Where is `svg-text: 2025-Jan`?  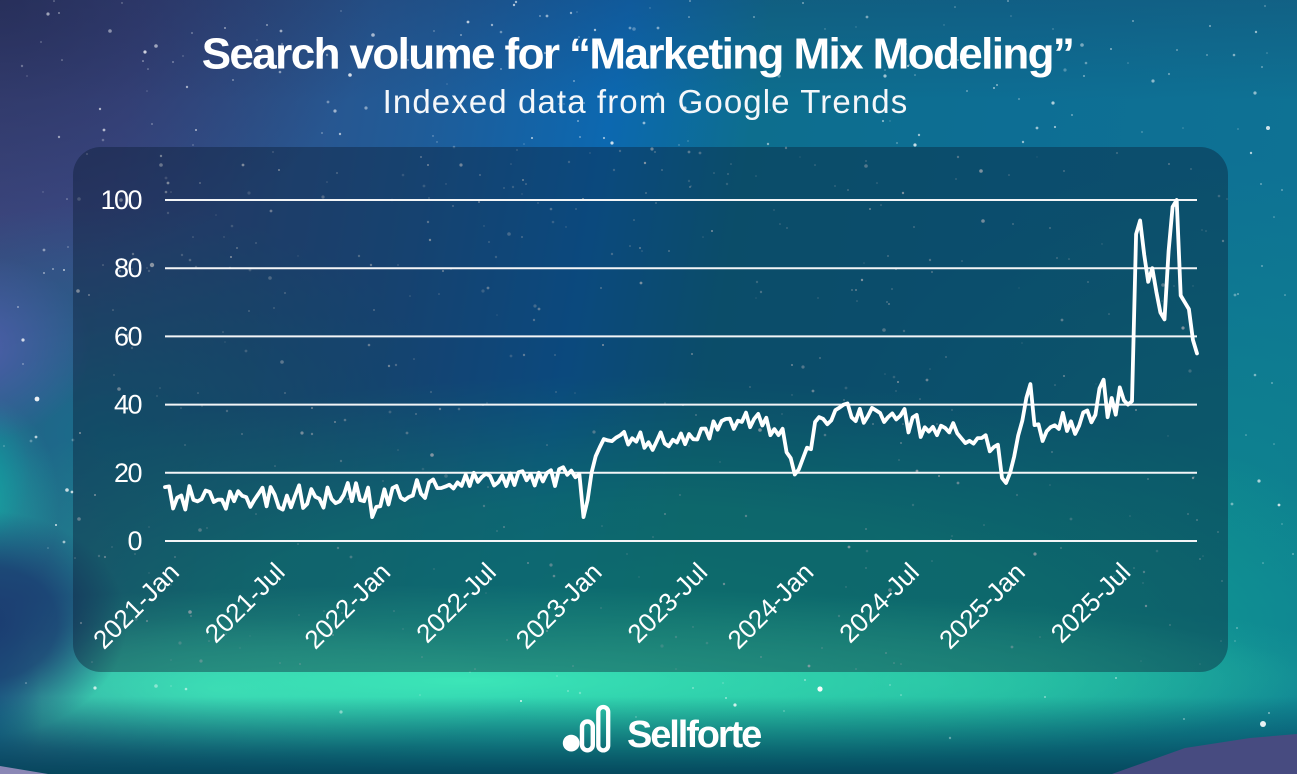 svg-text: 2025-Jan is located at coordinates (982, 606).